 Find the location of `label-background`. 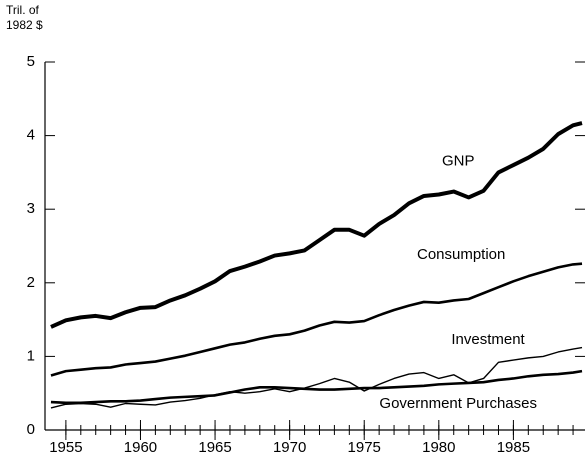

label-background is located at coordinates (458, 404).